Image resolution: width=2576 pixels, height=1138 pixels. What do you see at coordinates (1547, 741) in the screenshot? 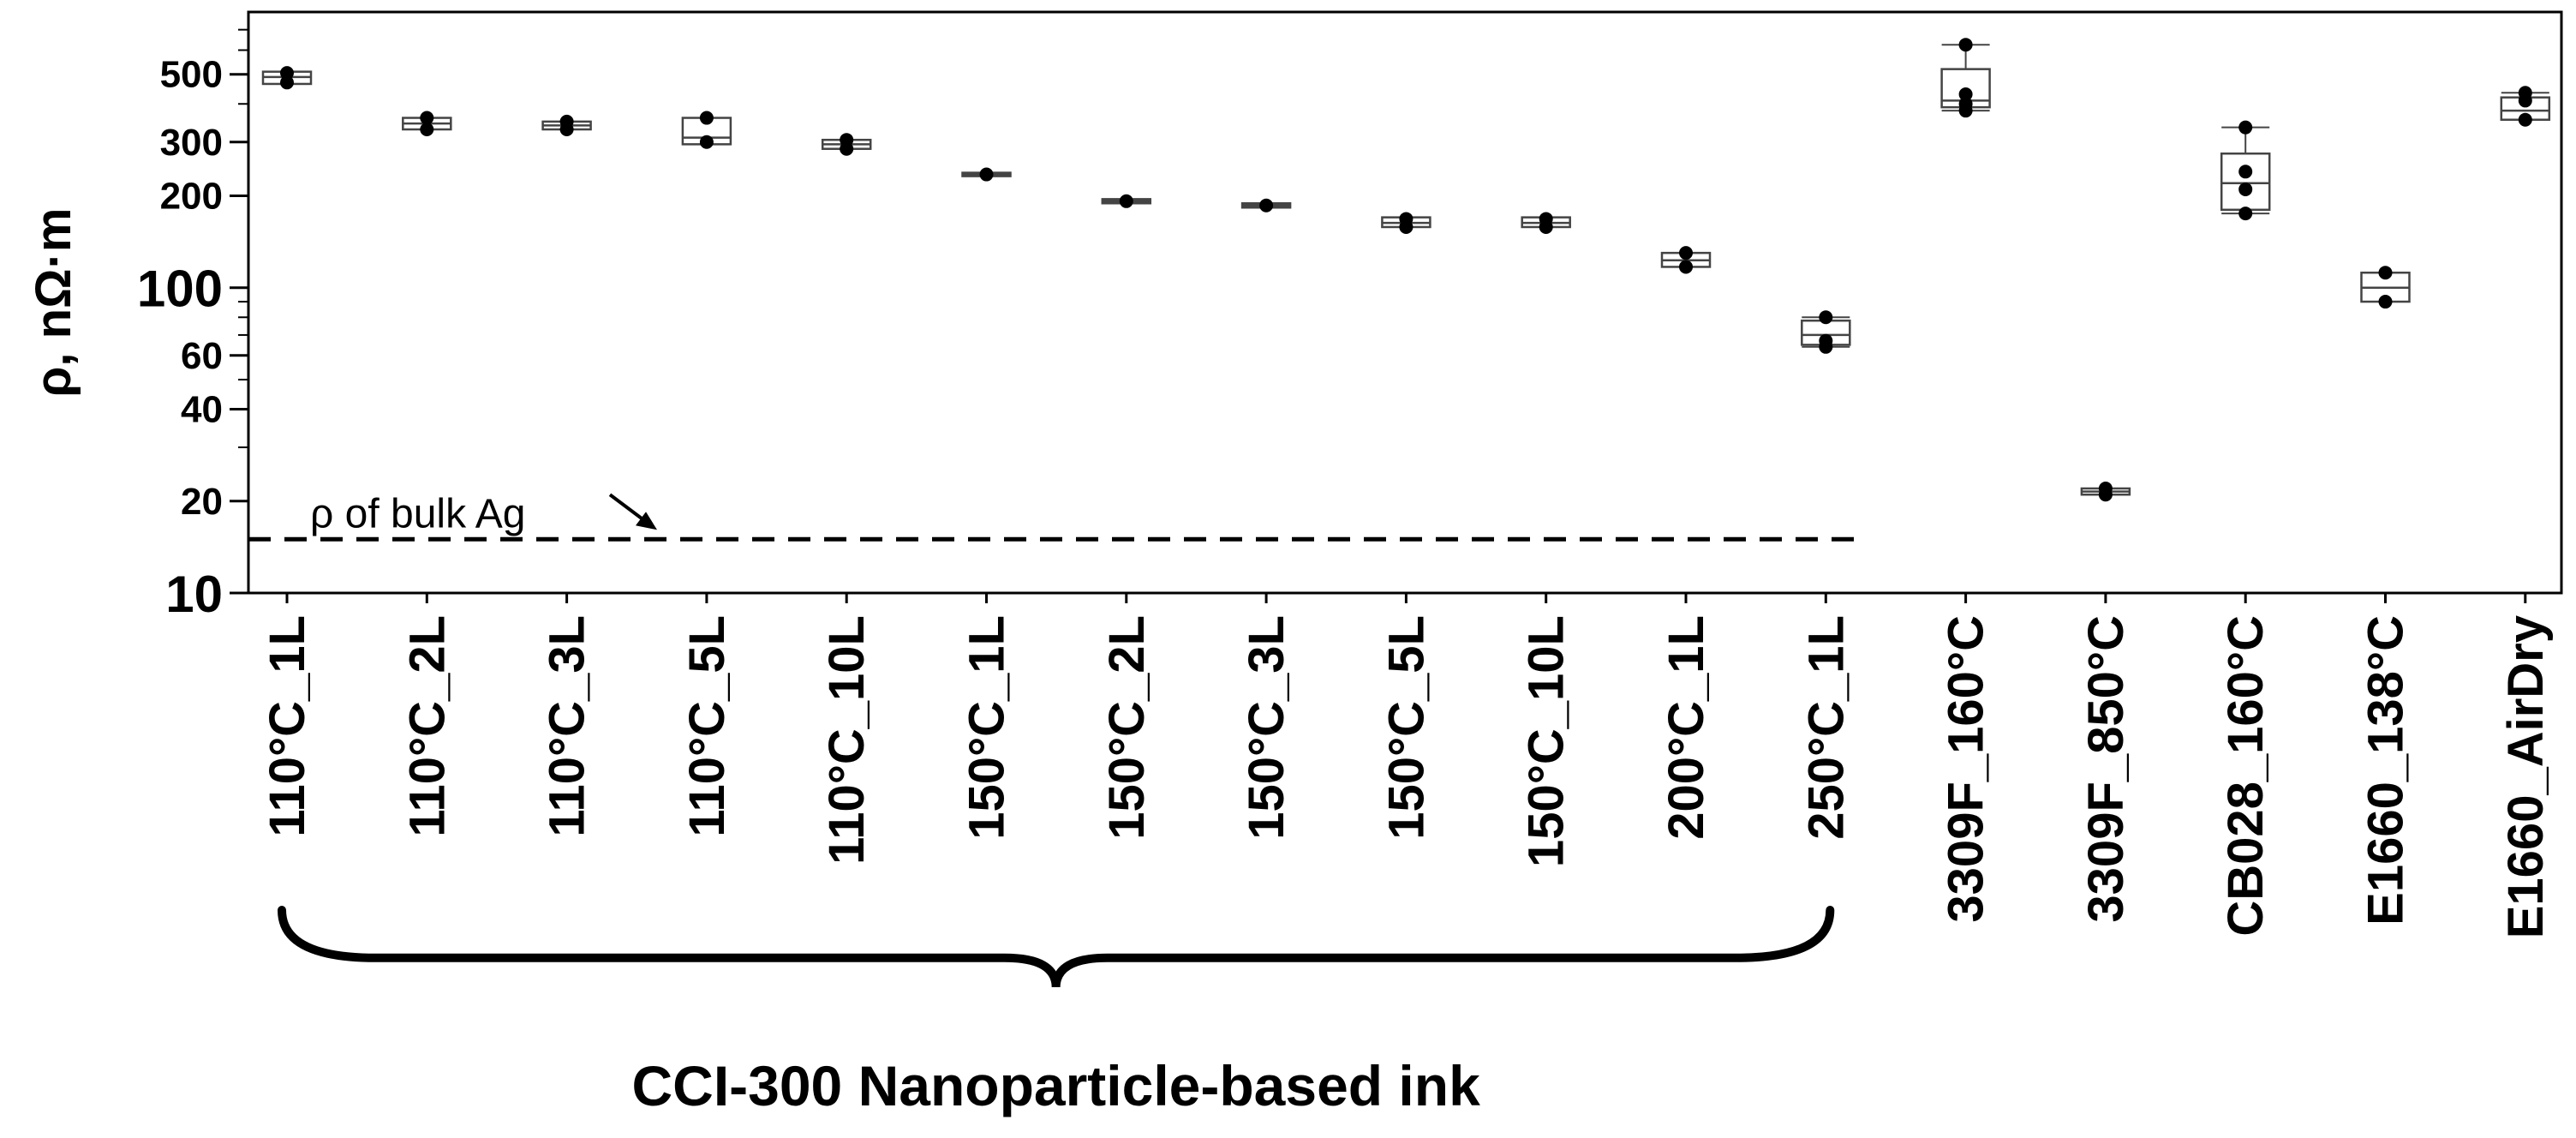
I see `x-tick-label: 150°C_10L` at bounding box center [1547, 741].